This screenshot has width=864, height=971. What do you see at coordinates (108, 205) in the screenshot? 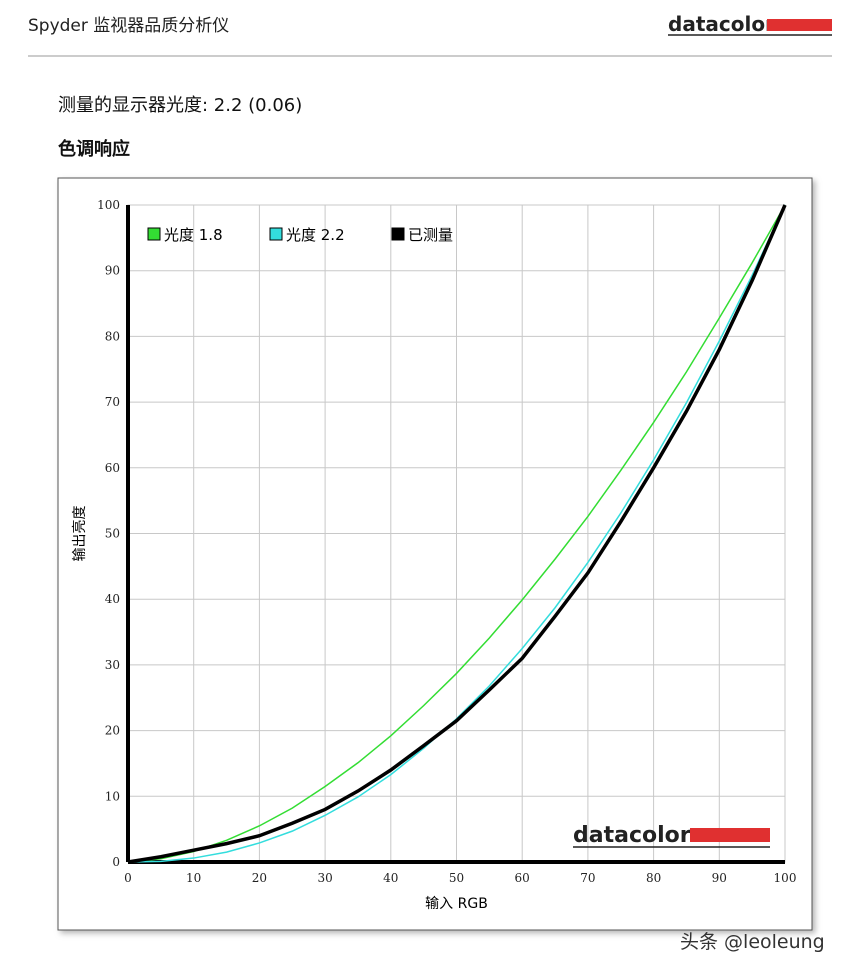
I see `y-tick-label: 100` at bounding box center [108, 205].